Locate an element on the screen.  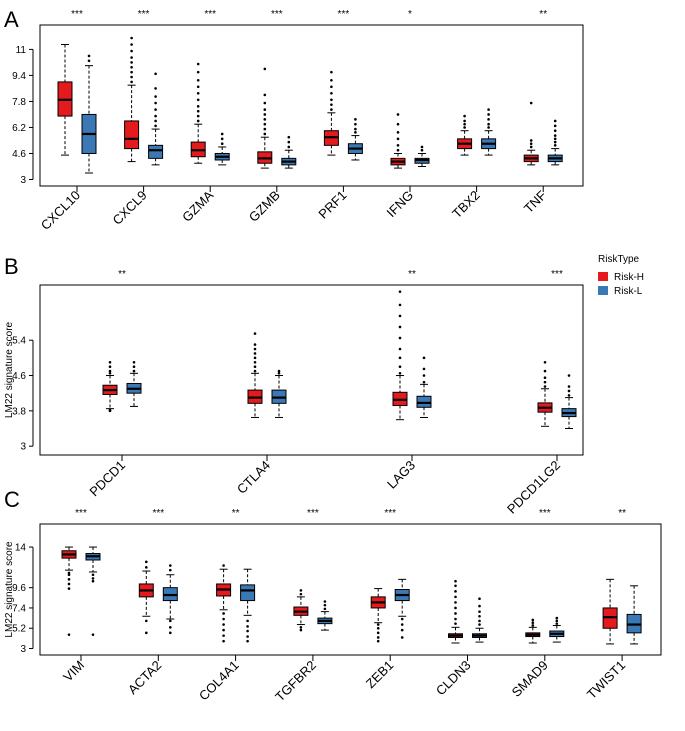
box-risk-h-vim is located at coordinates (69, 591).